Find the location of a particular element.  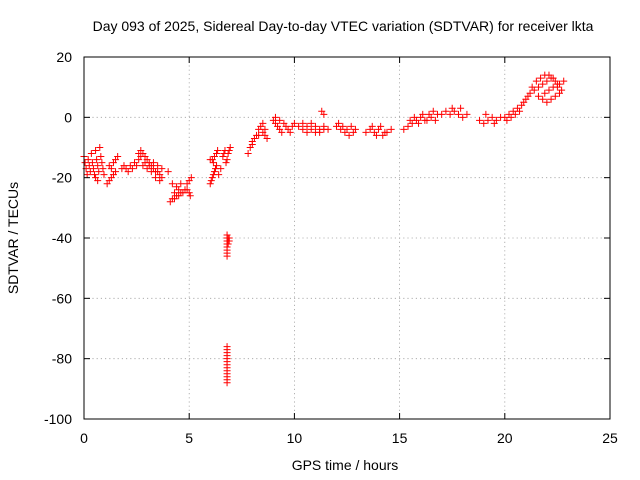

y-tick-label: 20 is located at coordinates (64, 57).